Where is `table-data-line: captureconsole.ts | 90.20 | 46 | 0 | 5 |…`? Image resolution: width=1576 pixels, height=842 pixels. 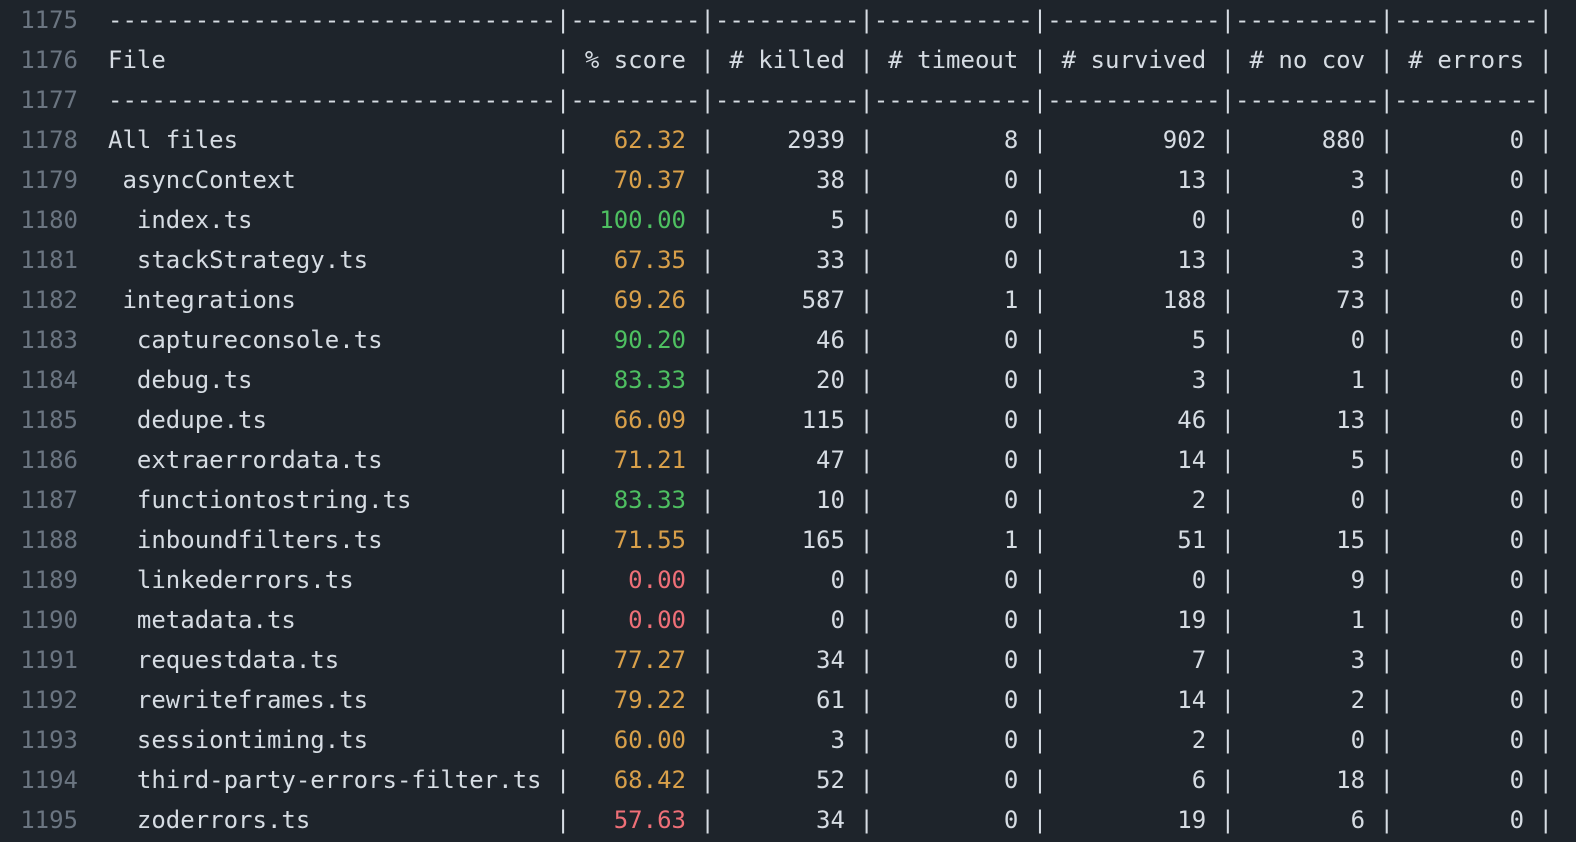
table-data-line: captureconsole.ts | 90.20 | 46 | 0 | 5 |… is located at coordinates (830, 340).